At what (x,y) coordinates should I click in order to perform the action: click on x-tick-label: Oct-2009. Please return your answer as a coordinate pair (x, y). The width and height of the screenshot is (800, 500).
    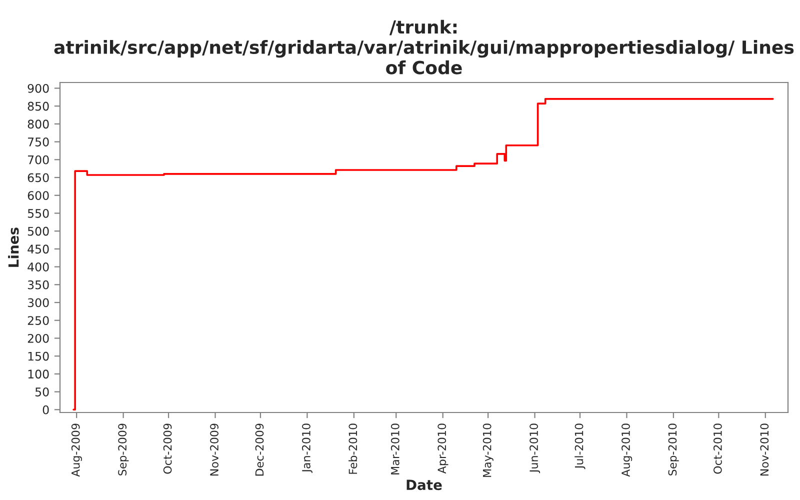
    Looking at the image, I should click on (167, 449).